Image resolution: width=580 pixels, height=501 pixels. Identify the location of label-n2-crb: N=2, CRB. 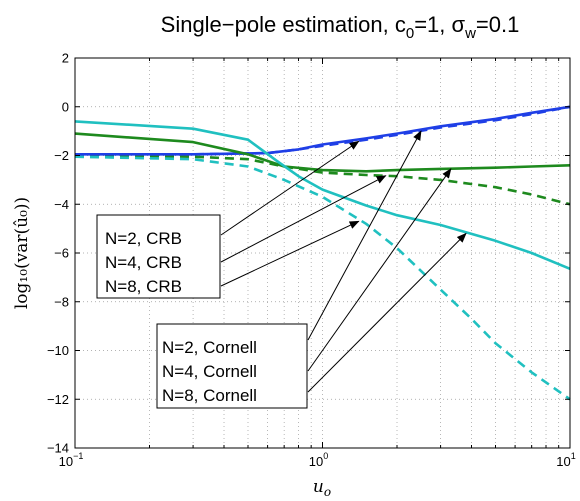
(143, 238).